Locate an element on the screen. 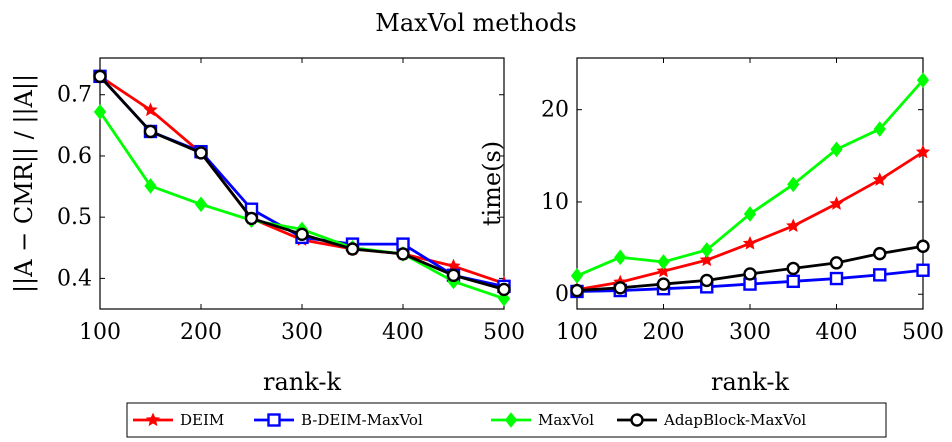  legend-entry: B-DEIM-MaxVol is located at coordinates (338, 420).